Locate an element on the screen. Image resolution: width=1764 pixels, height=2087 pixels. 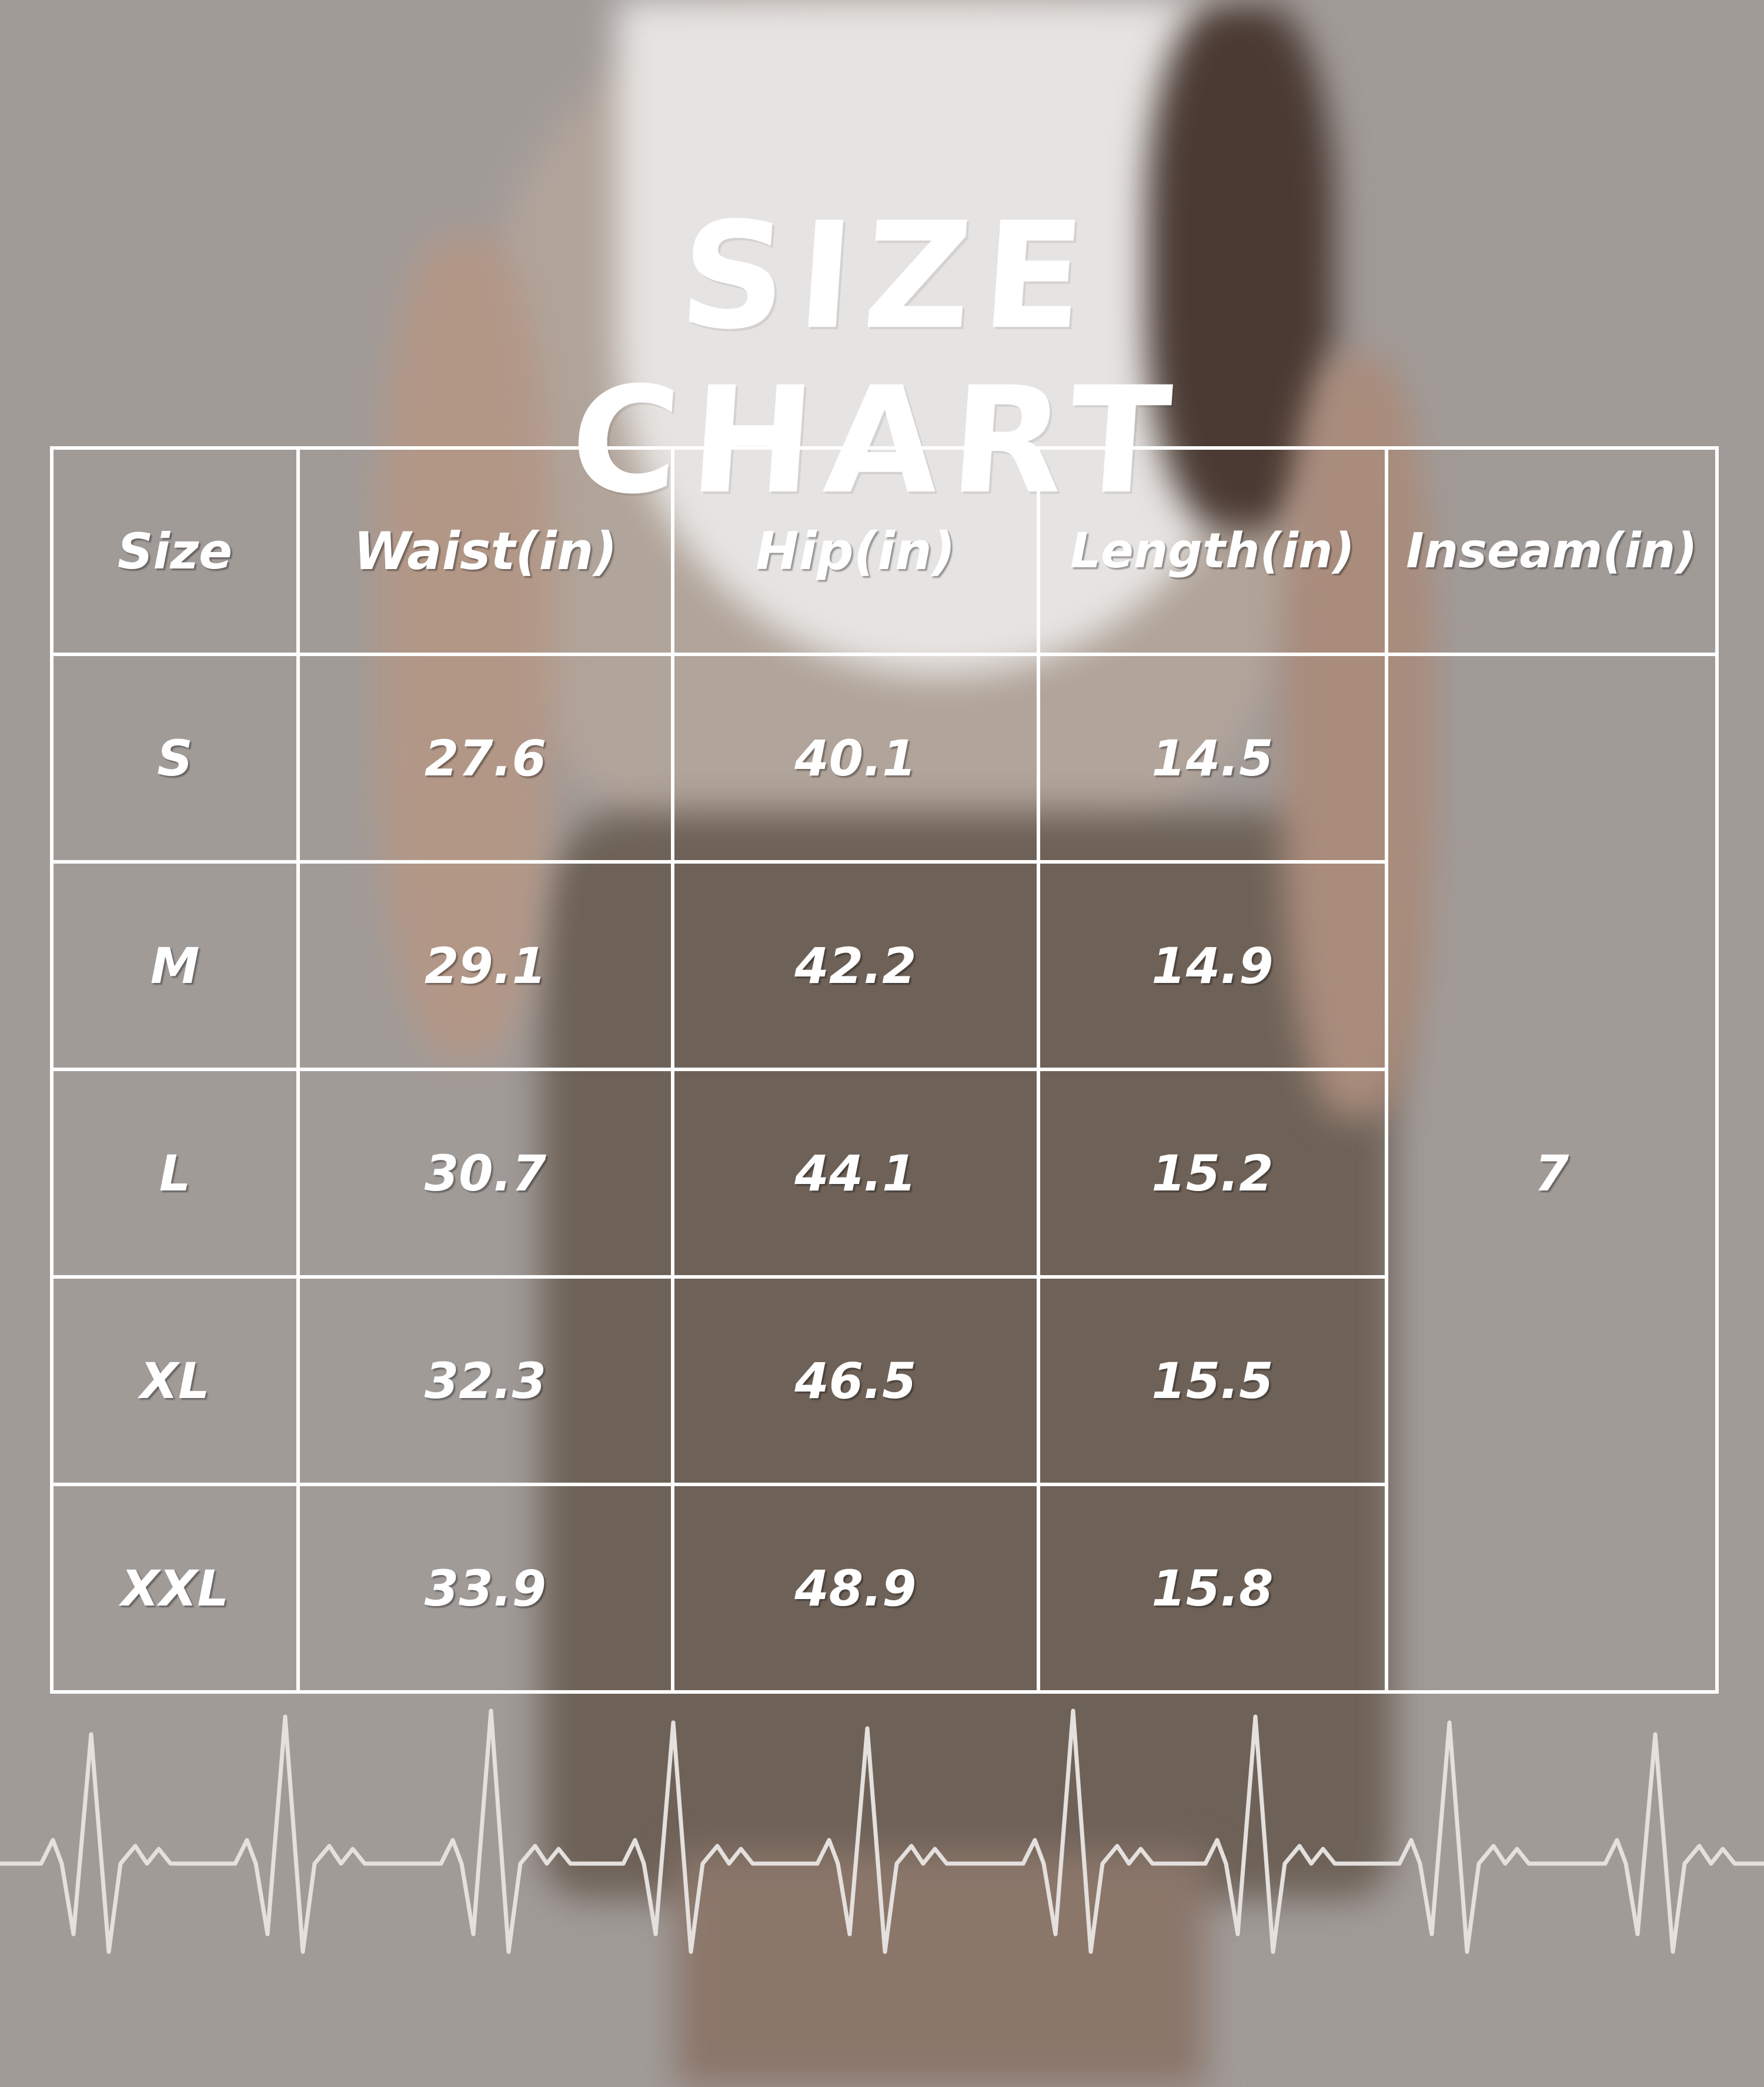
heartbeat-line is located at coordinates (882, 1831).